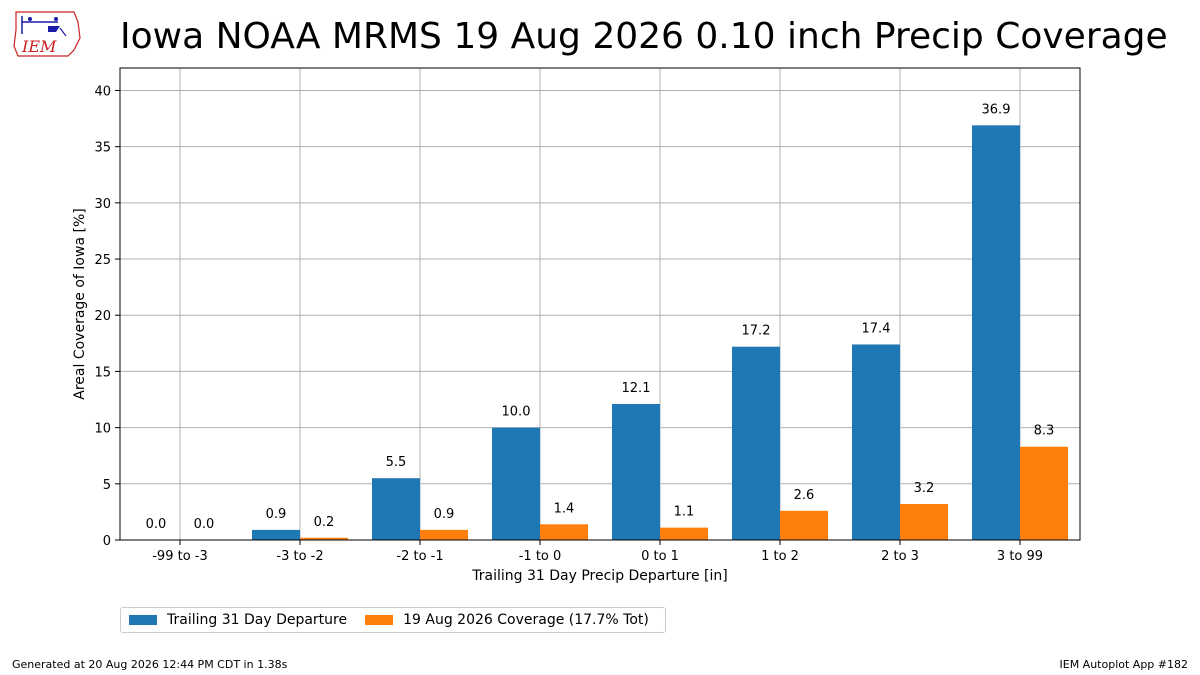  What do you see at coordinates (324, 522) in the screenshot?
I see `data-label-coverage: 0.2` at bounding box center [324, 522].